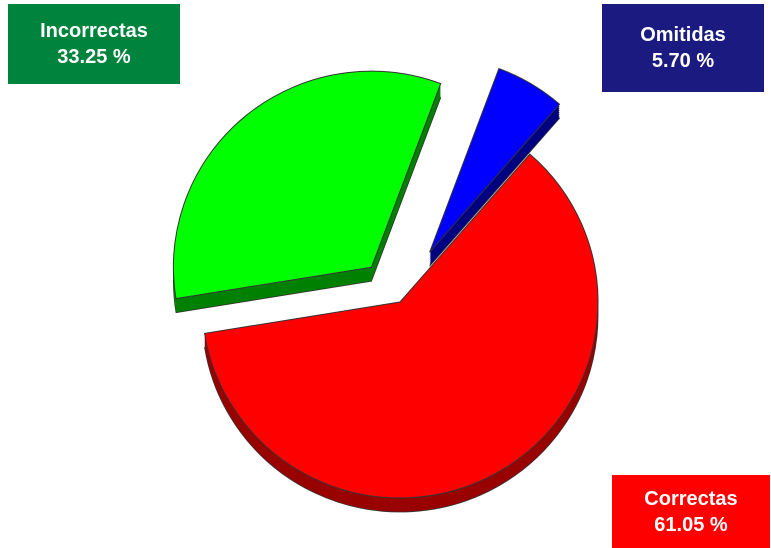  I want to click on label-incorrectas: Incorrectas 33.25 %, so click(94, 44).